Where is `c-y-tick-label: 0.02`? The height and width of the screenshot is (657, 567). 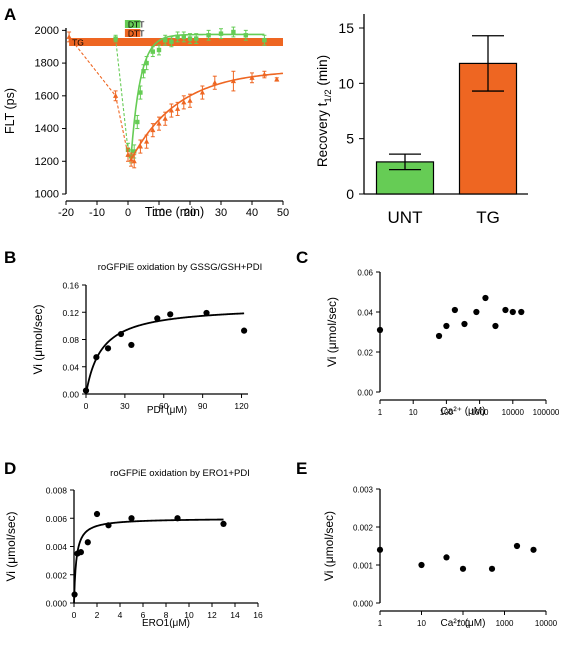 c-y-tick-label: 0.02 is located at coordinates (365, 353).